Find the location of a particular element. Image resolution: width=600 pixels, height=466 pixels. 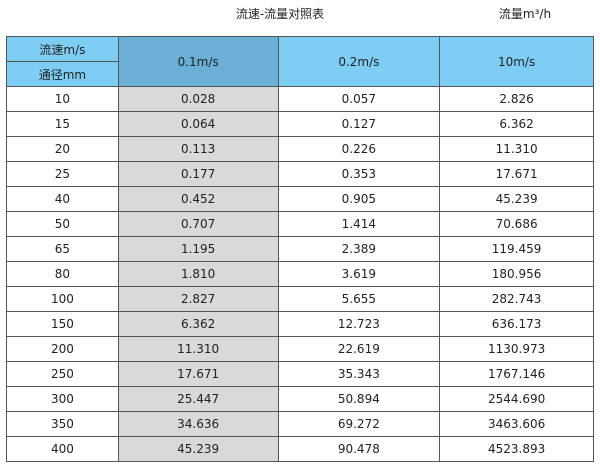

table-row: 80 1.810 3.619 180.956 is located at coordinates (300, 274).